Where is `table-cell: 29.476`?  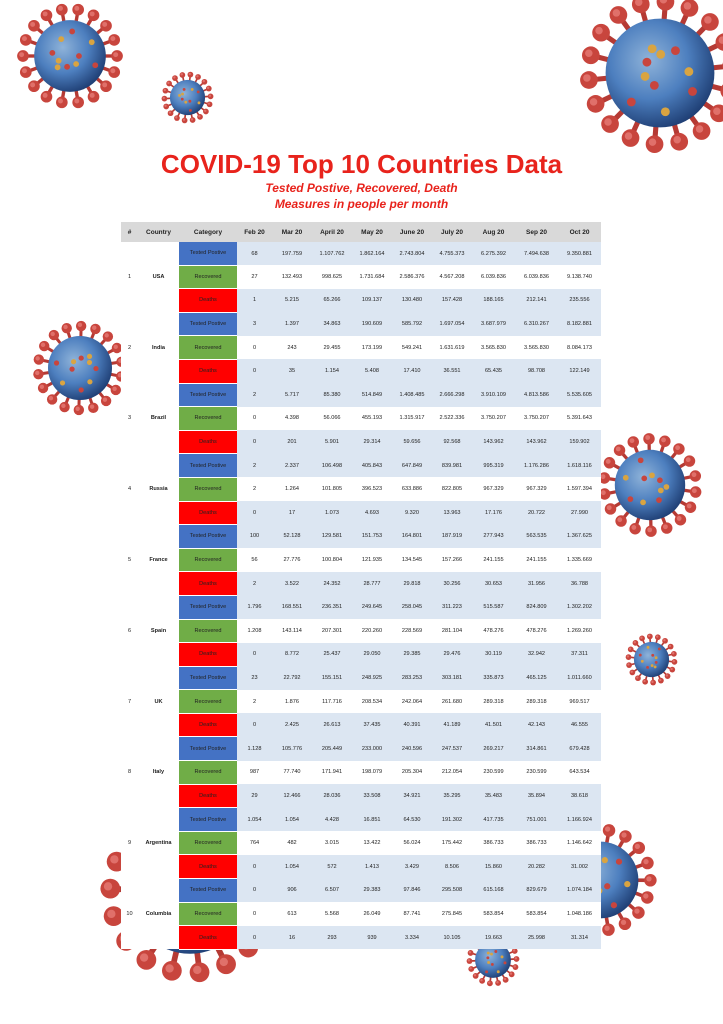 table-cell: 29.476 is located at coordinates (452, 654).